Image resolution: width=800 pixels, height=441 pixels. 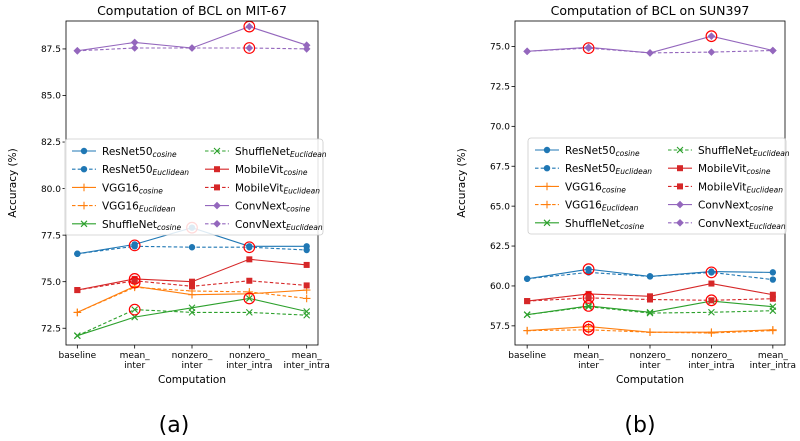 What do you see at coordinates (51, 236) in the screenshot?
I see `y-tick-label: 77.5` at bounding box center [51, 236].